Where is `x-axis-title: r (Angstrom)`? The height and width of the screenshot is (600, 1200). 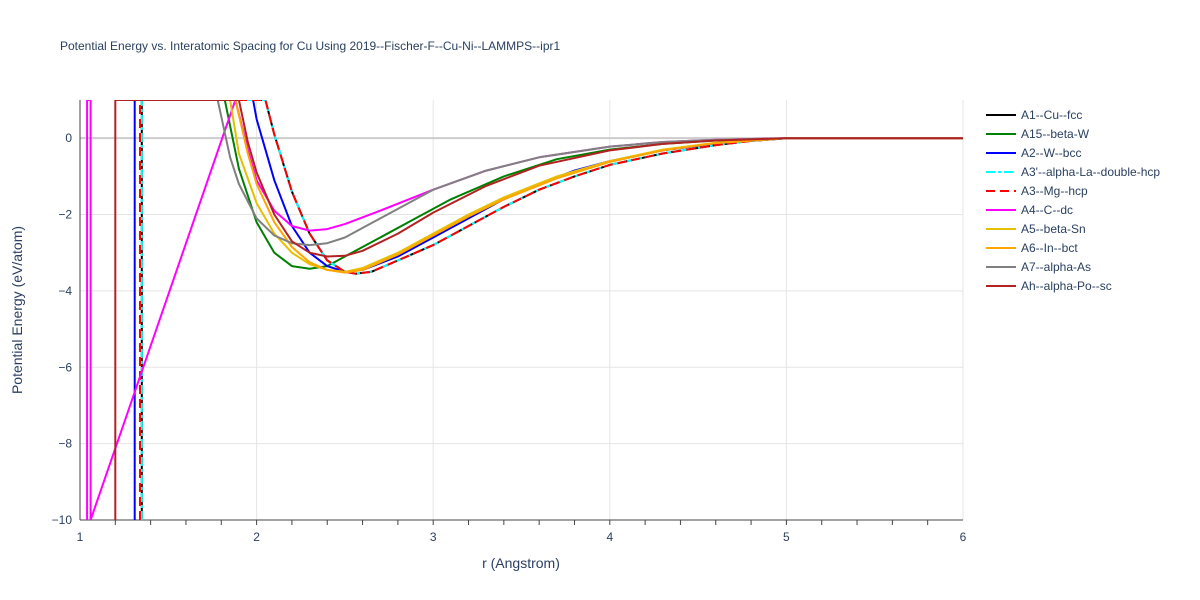
x-axis-title: r (Angstrom) is located at coordinates (521, 563).